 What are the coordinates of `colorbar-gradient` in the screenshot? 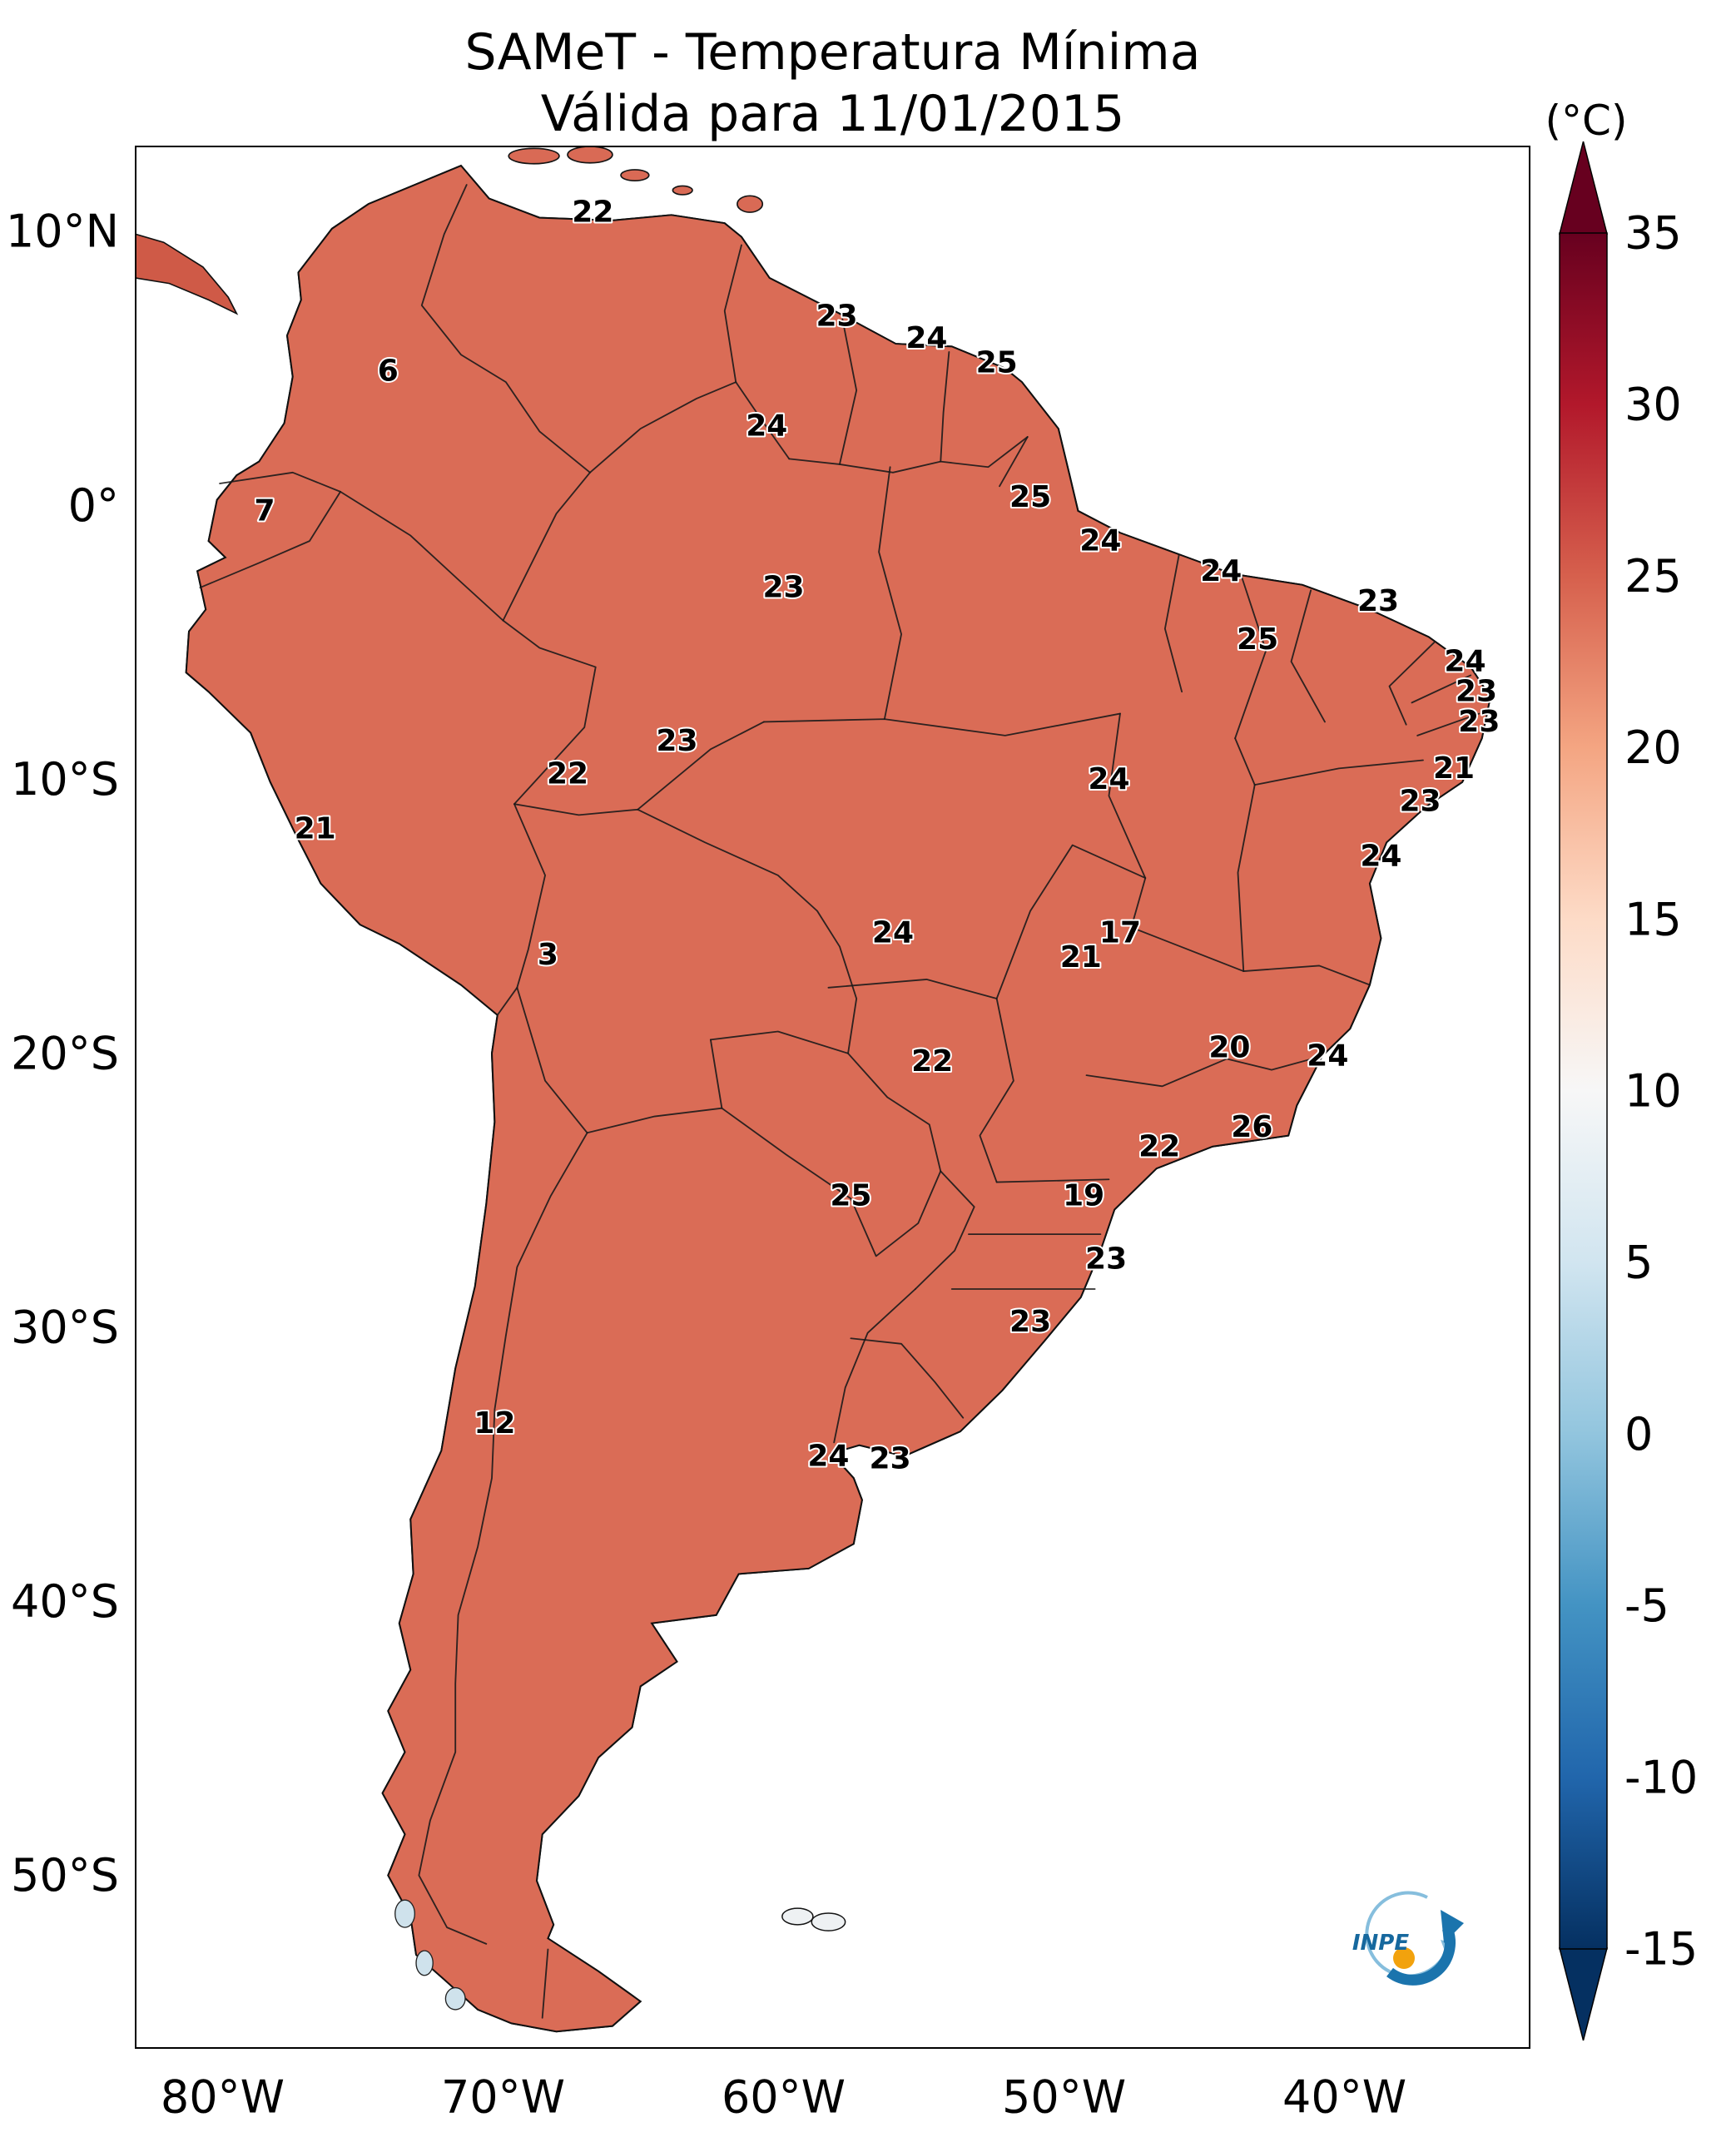 It's located at (1584, 1091).